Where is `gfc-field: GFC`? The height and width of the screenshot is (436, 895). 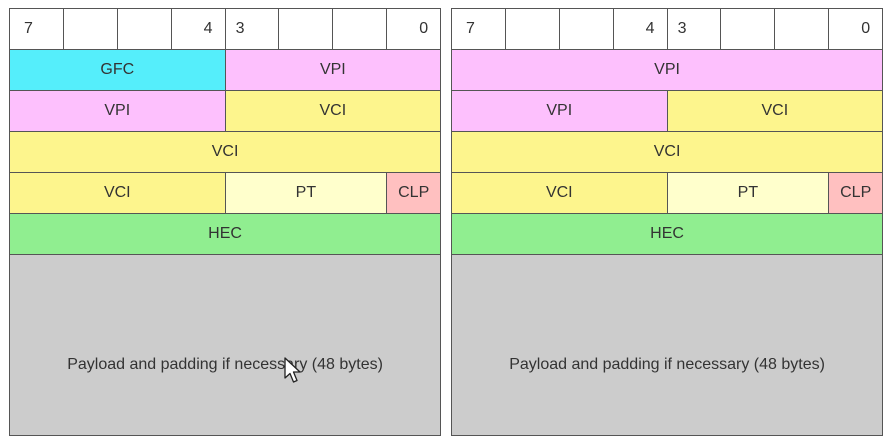 gfc-field: GFC is located at coordinates (117, 70).